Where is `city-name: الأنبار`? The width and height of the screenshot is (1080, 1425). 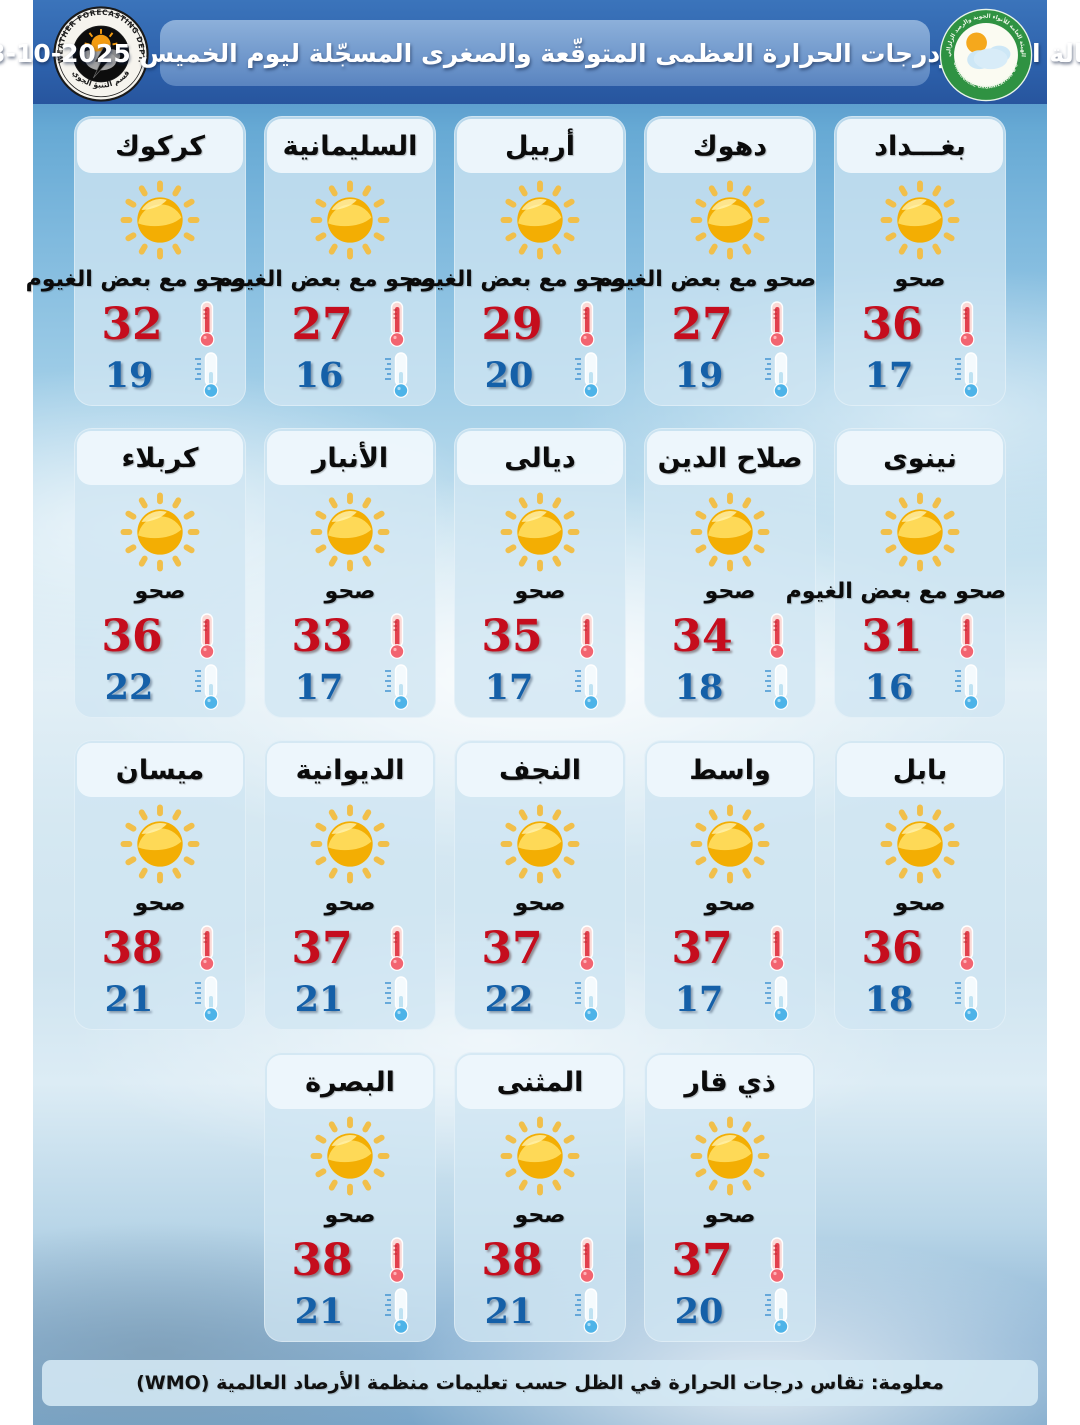 city-name: الأنبار is located at coordinates (350, 458).